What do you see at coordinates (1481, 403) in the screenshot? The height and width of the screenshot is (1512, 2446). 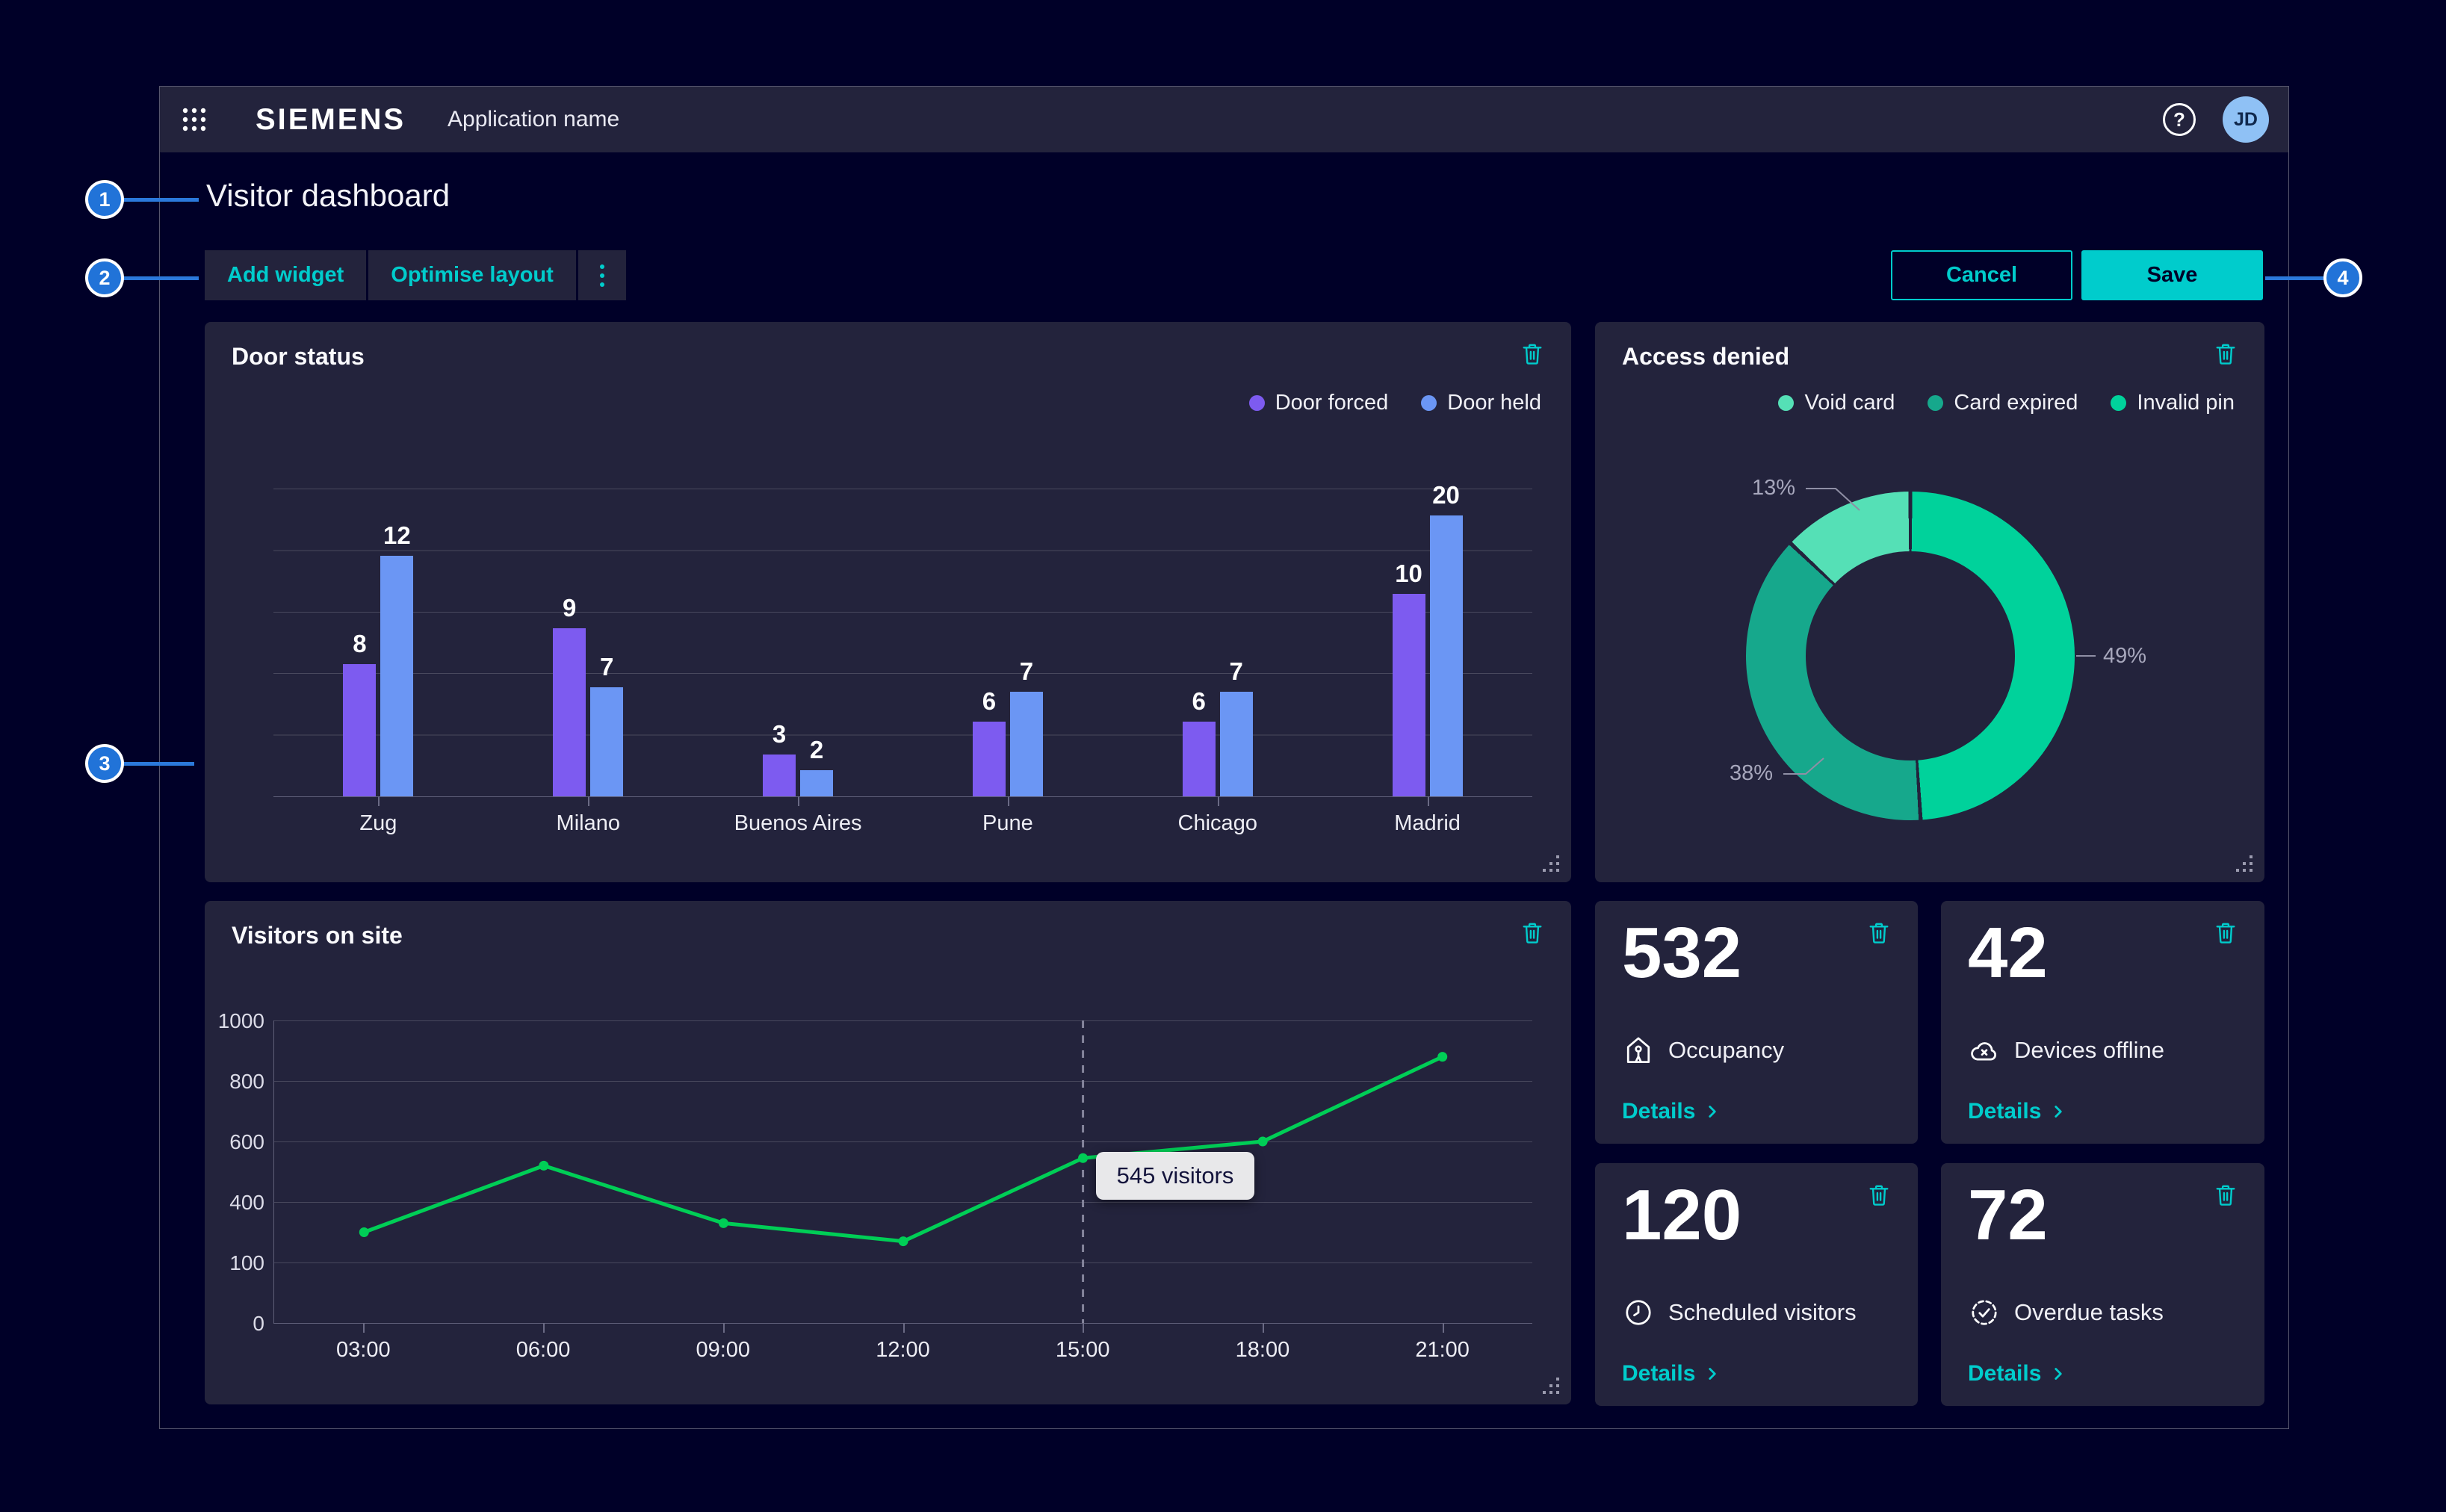 I see `legend-item: Door held` at bounding box center [1481, 403].